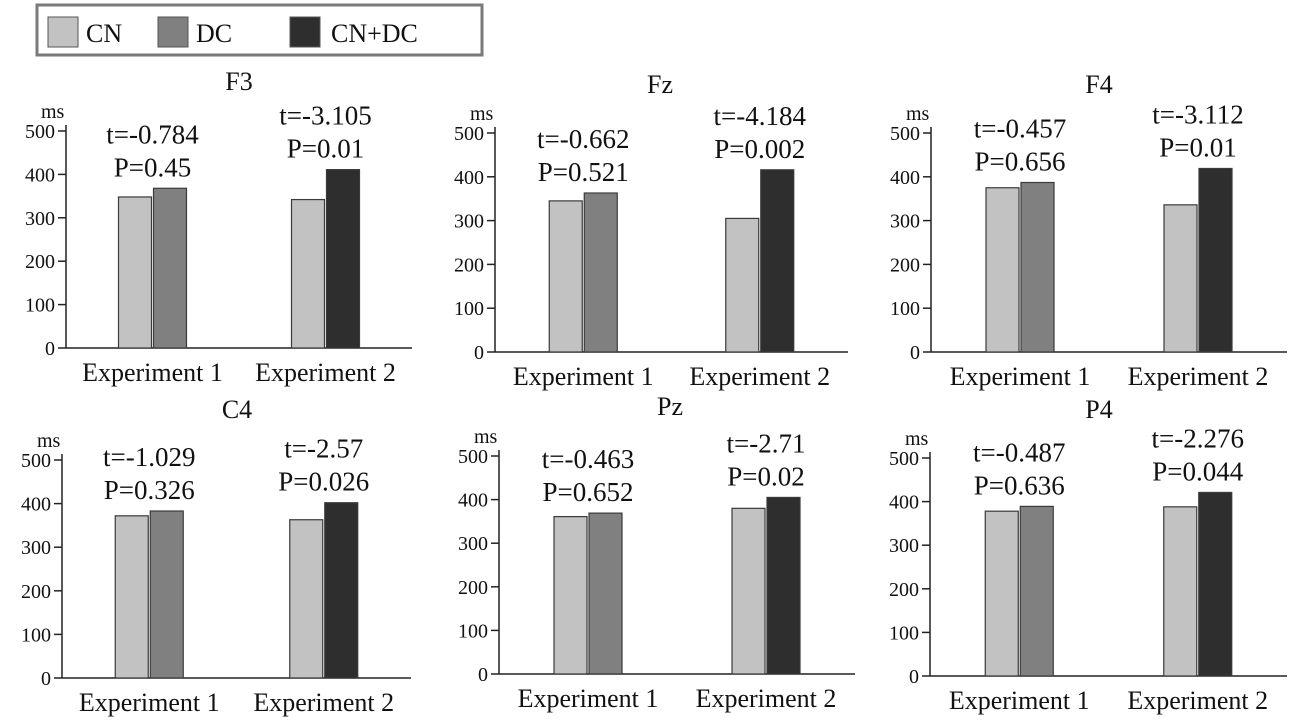 The image size is (1300, 727). Describe the element at coordinates (305, 32) in the screenshot. I see `legend-swatch-cn-dc` at that location.